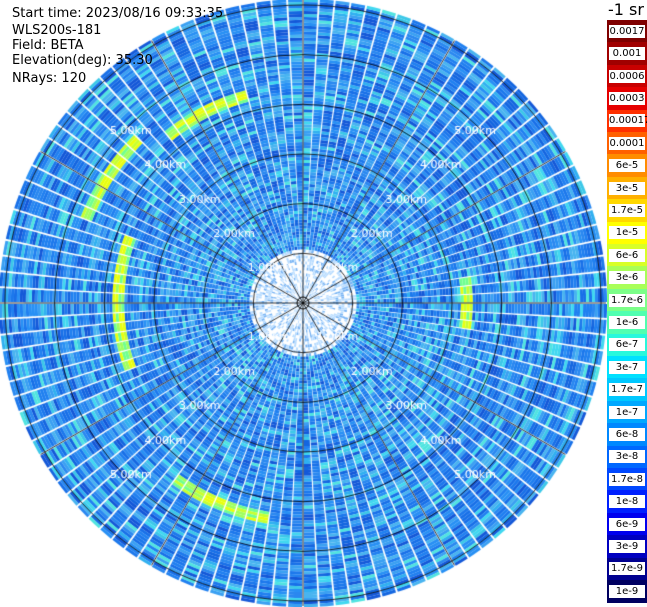 Image resolution: width=647 pixels, height=607 pixels. What do you see at coordinates (627, 54) in the screenshot?
I see `colorbar-label: 0.001` at bounding box center [627, 54].